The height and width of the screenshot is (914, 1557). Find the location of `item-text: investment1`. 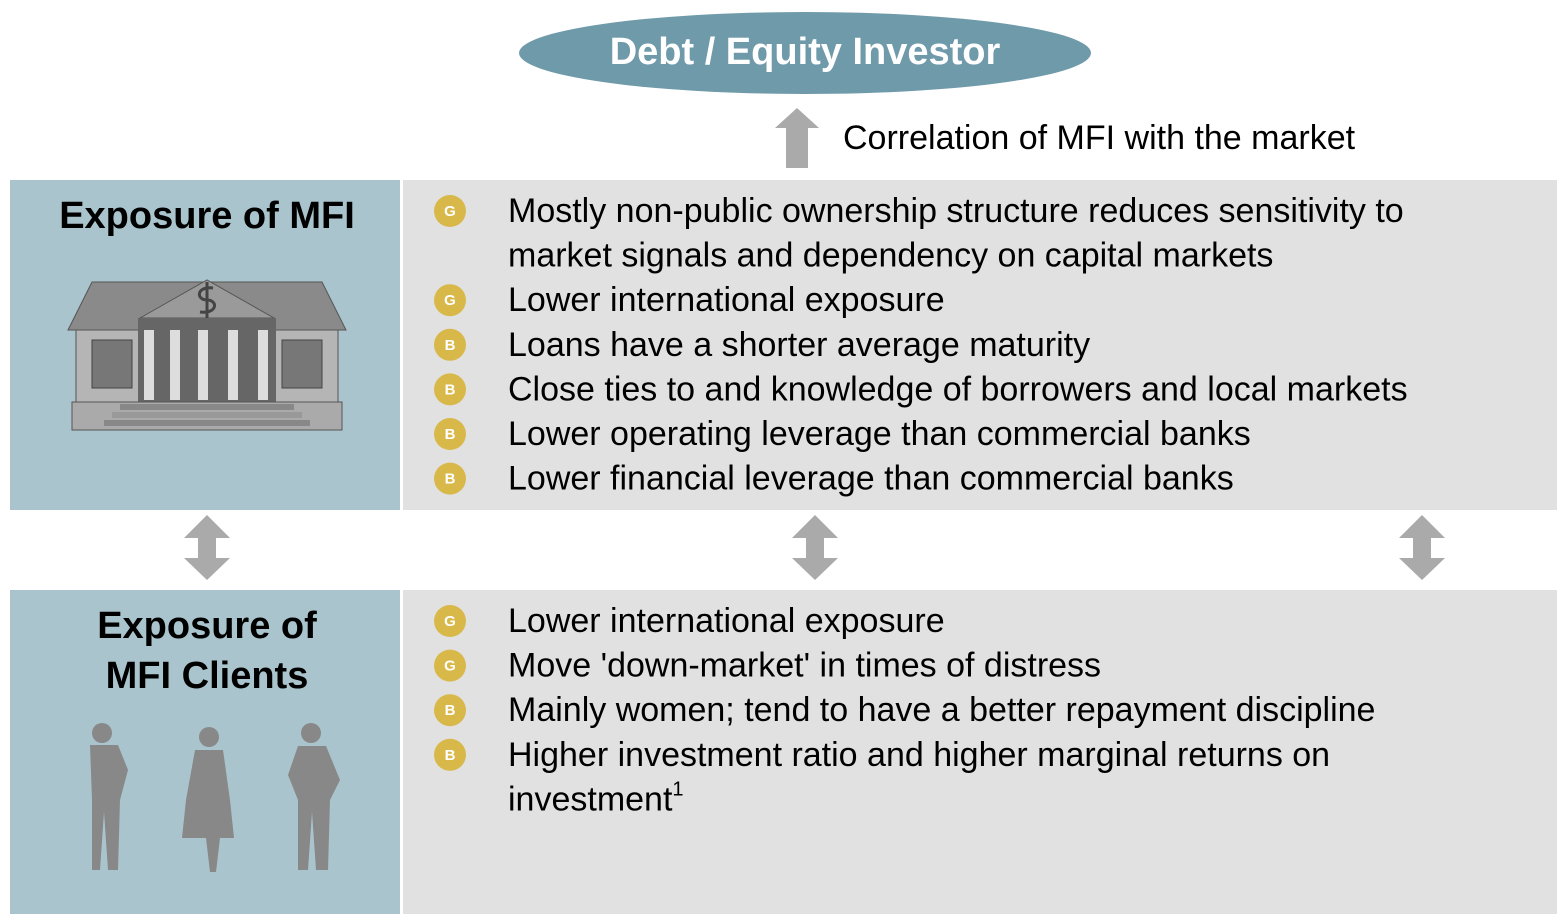

item-text: investment1 is located at coordinates (596, 799).